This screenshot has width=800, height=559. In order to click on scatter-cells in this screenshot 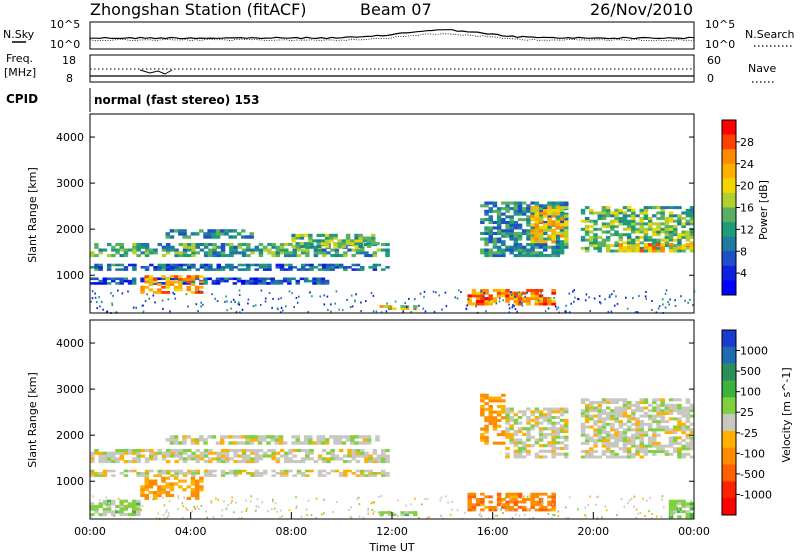, I will do `click(393, 301)`.